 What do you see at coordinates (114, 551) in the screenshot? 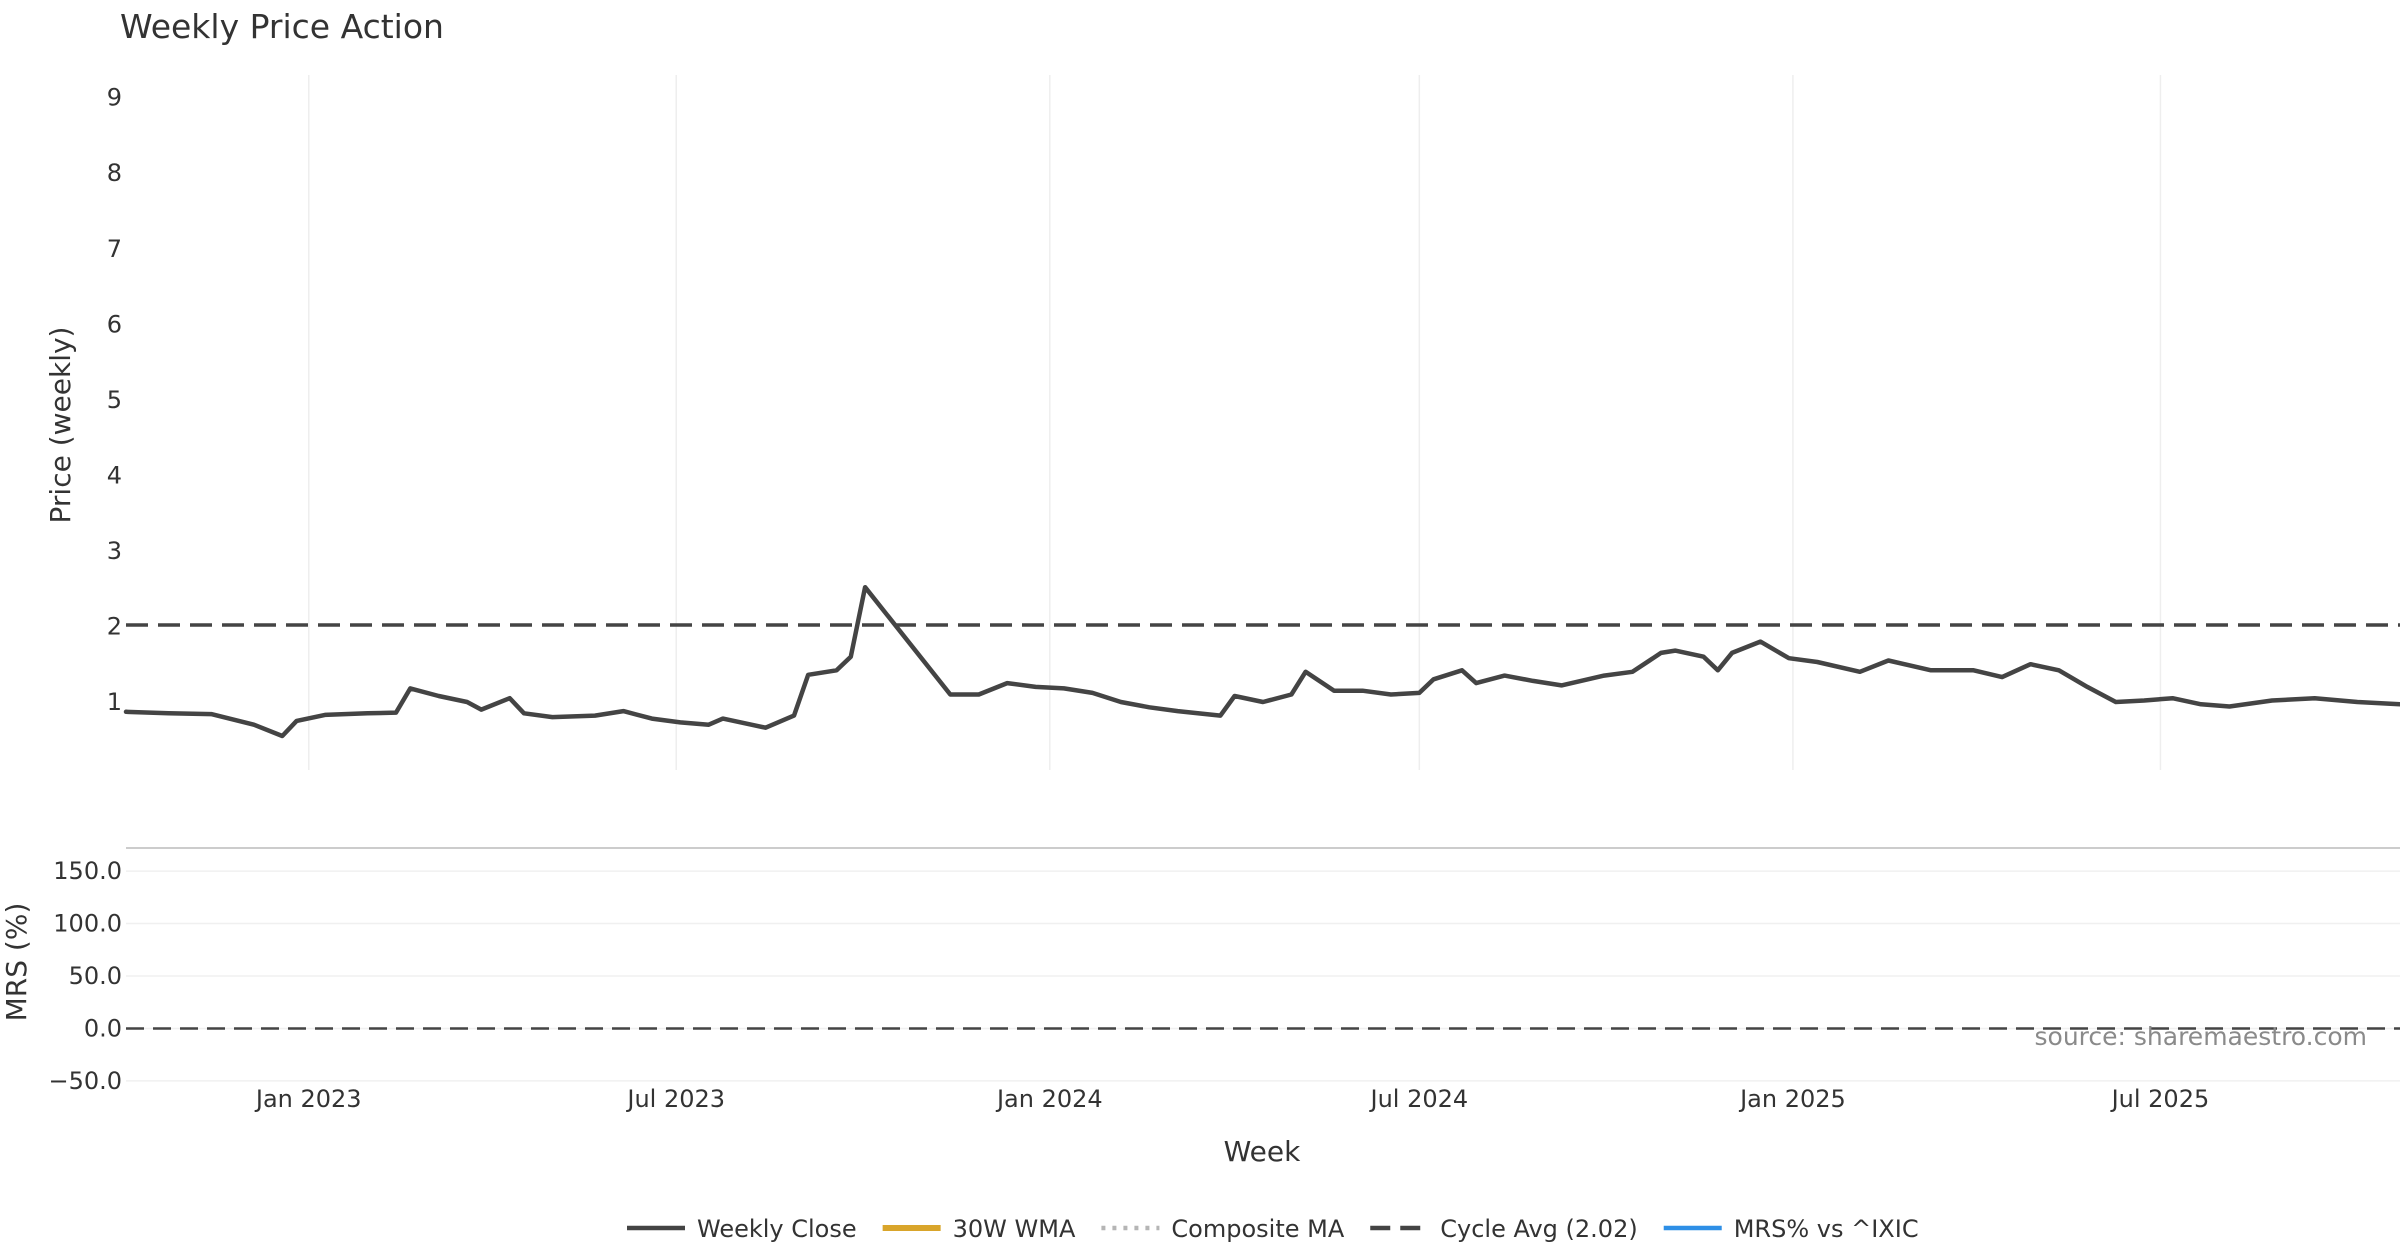
I see `price-y-tick-label: 3` at bounding box center [114, 551].